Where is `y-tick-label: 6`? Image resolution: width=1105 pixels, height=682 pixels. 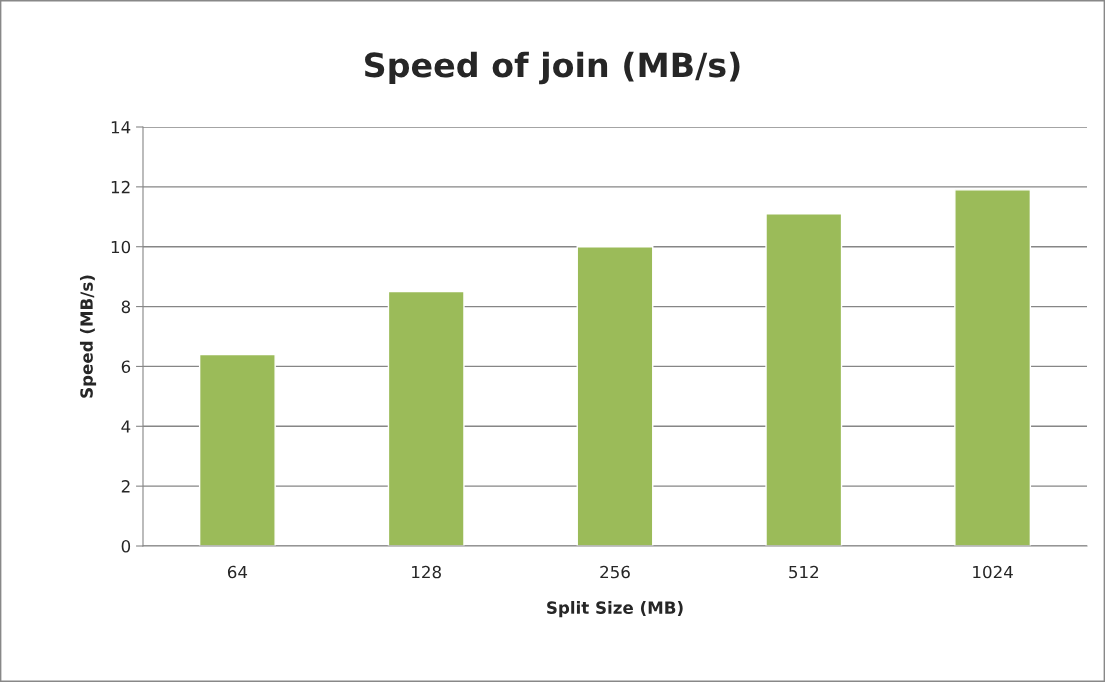 y-tick-label: 6 is located at coordinates (126, 366).